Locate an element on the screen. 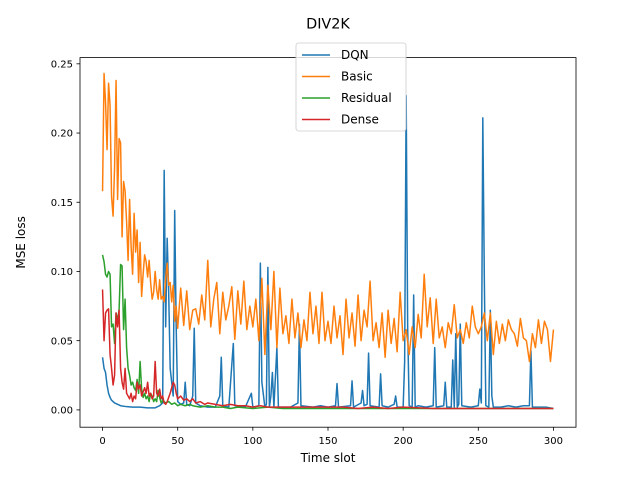 The width and height of the screenshot is (640, 480). y-axis: 0.00 0.05 0.10 0.15 0.20 0.25 is located at coordinates (65, 237).